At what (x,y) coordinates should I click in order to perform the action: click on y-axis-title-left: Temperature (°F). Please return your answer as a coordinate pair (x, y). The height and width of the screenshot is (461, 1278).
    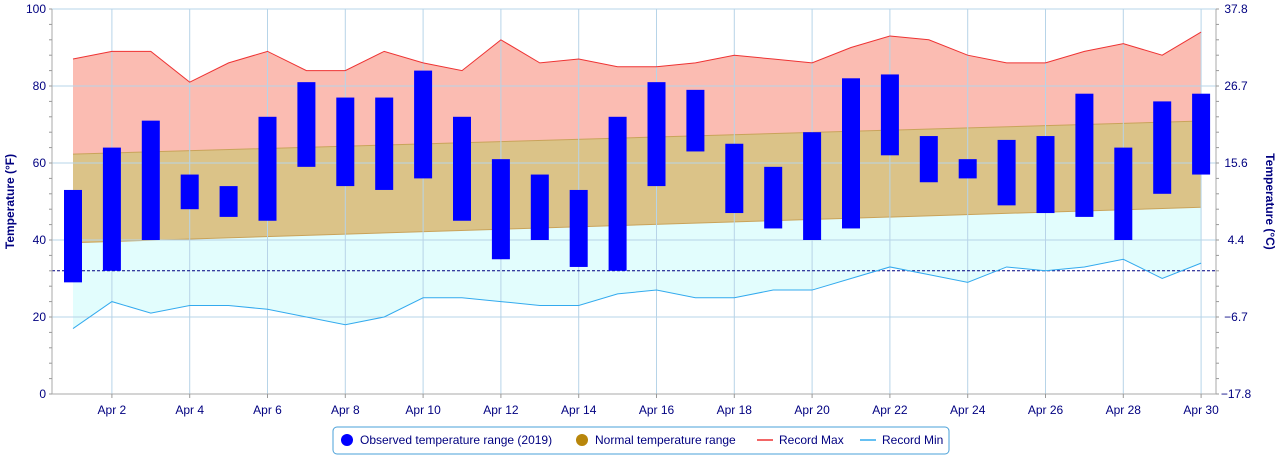
    Looking at the image, I should click on (10, 201).